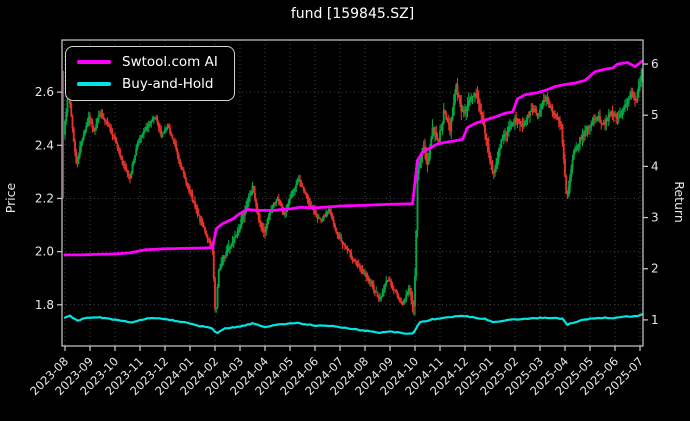  Describe the element at coordinates (150, 73) in the screenshot. I see `chart-legend: Swtool.com AI Buy-and-Hold` at that location.